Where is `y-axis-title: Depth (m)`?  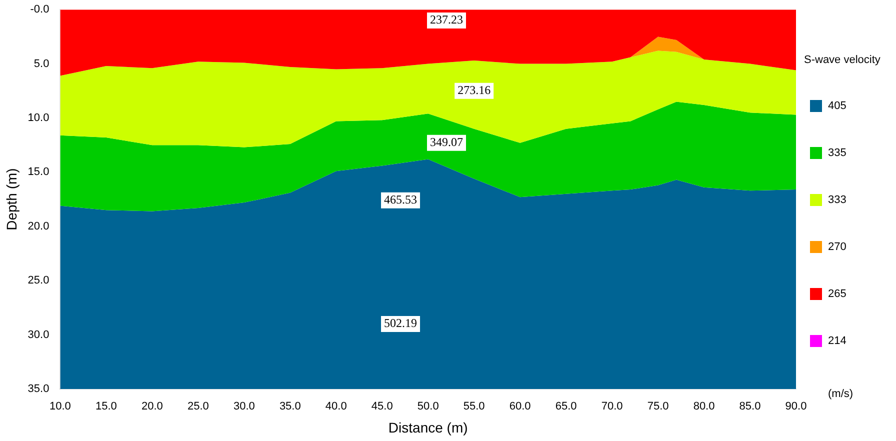 y-axis-title: Depth (m) is located at coordinates (11, 199).